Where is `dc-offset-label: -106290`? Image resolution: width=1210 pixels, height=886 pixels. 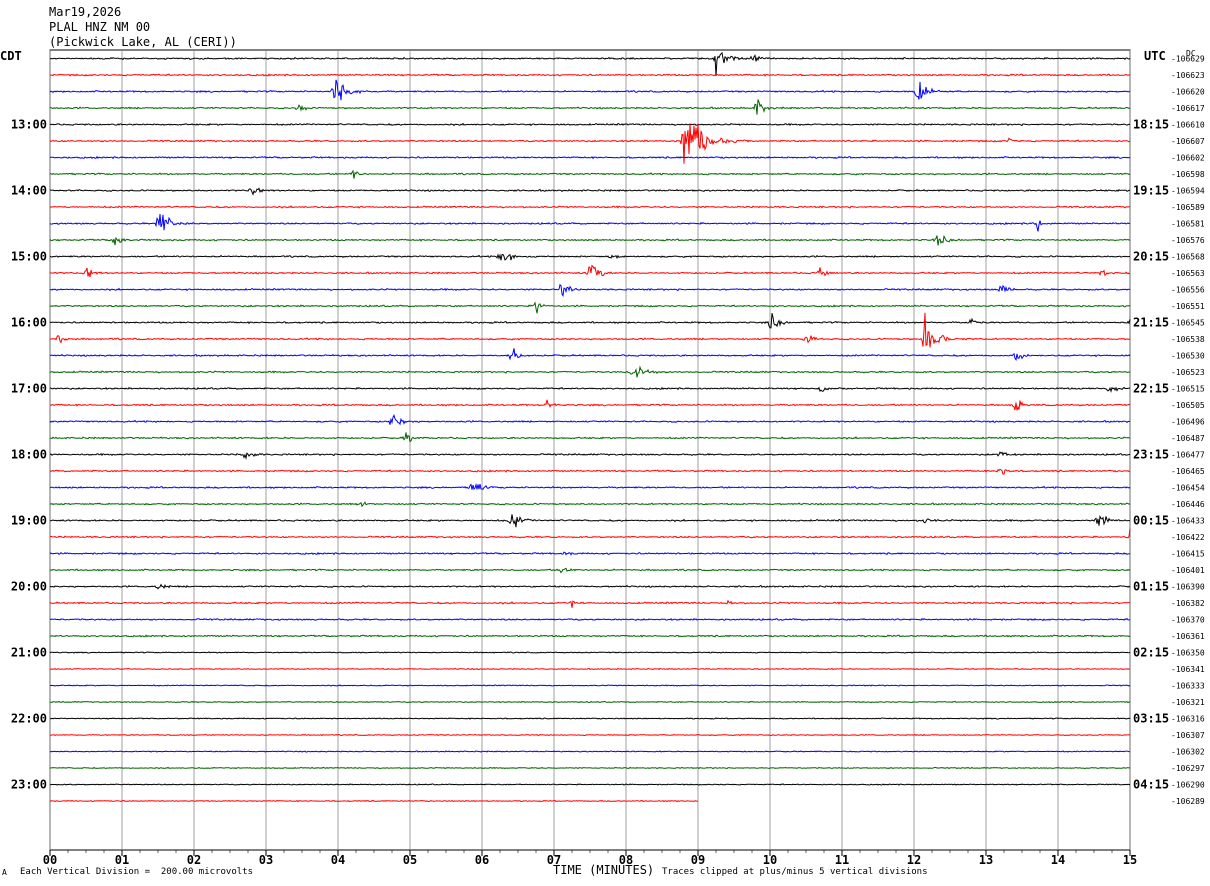 dc-offset-label: -106290 is located at coordinates (1188, 785).